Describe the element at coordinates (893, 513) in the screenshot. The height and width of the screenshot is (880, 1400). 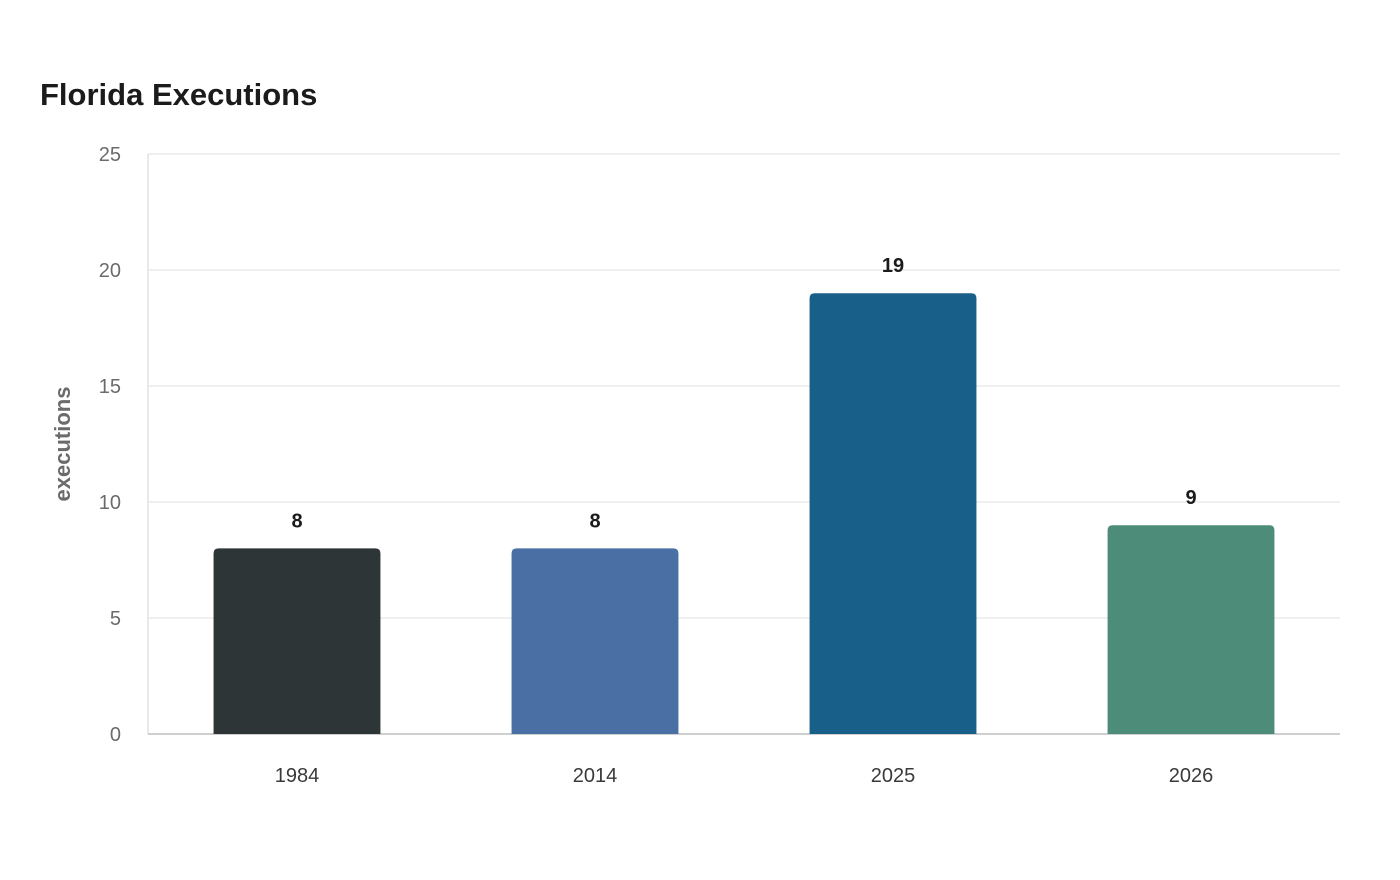
I see `bar-2025` at that location.